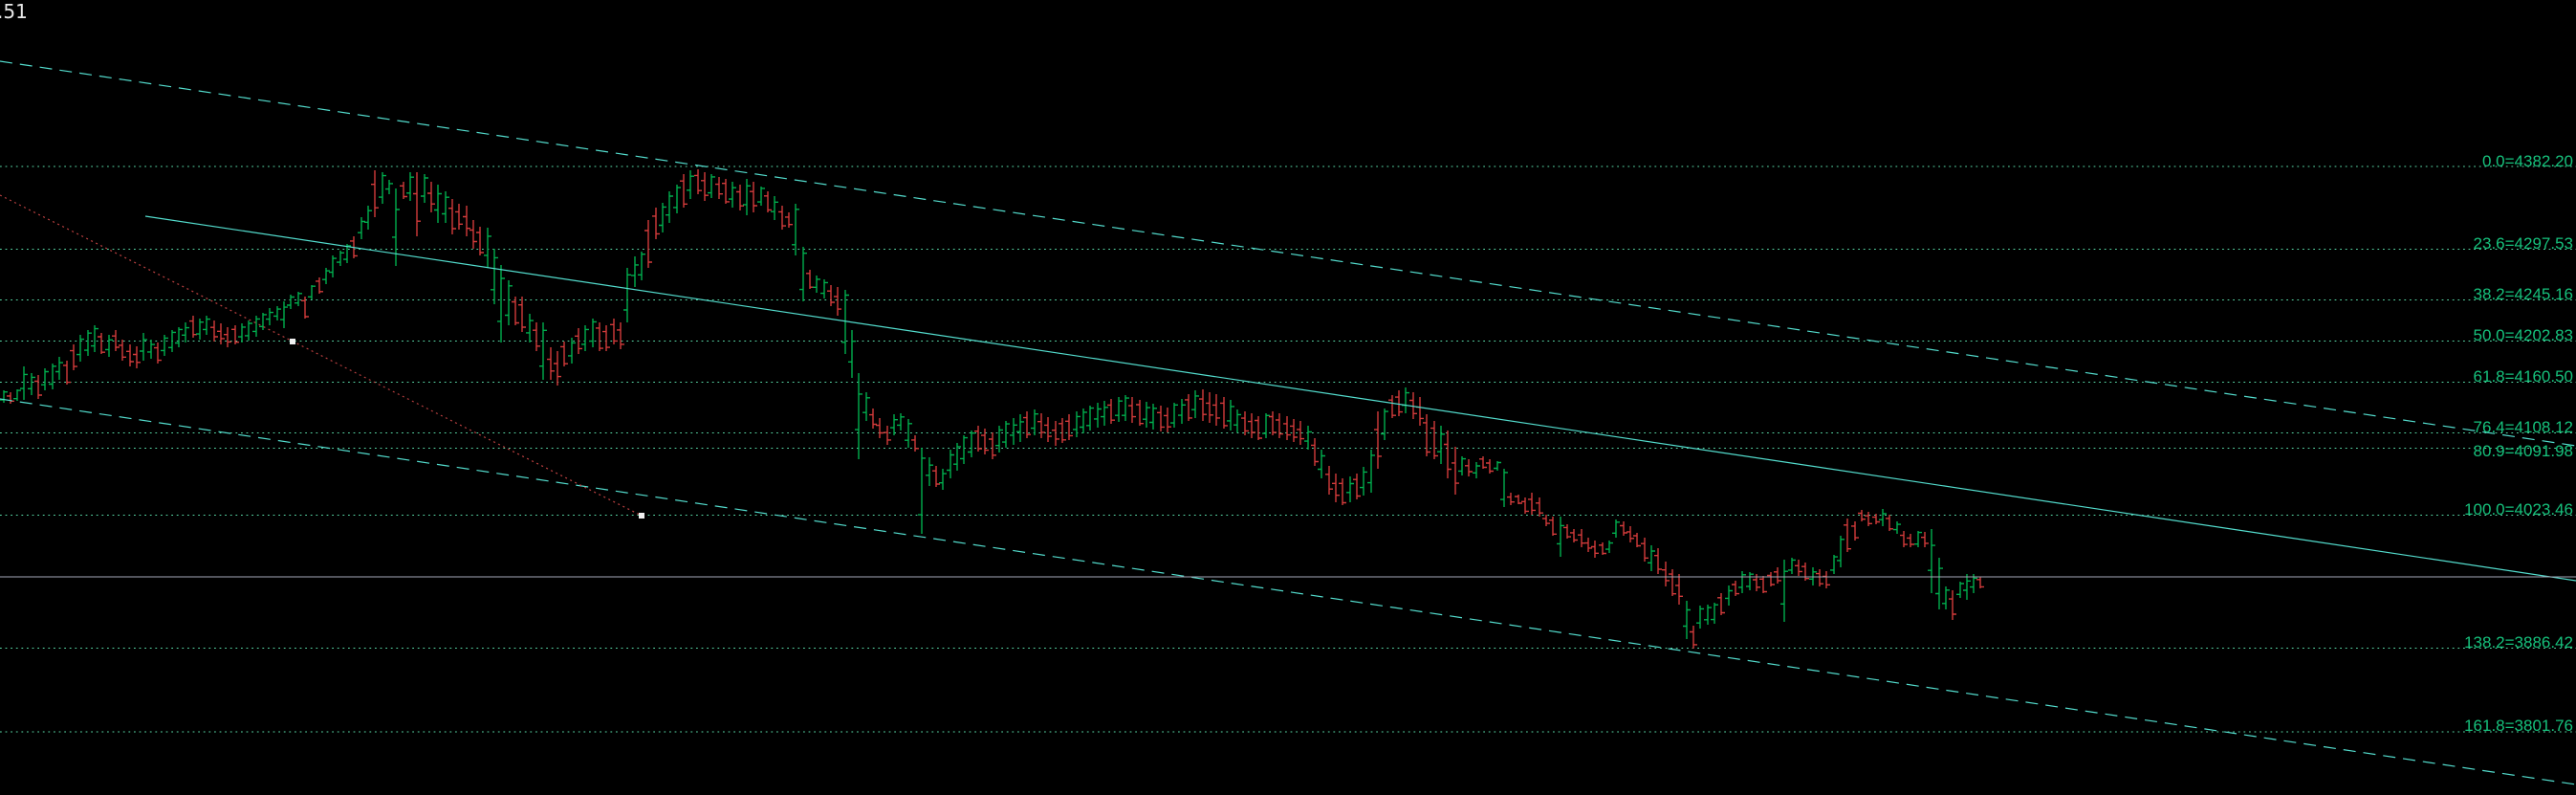 This screenshot has width=2576, height=795. What do you see at coordinates (2523, 451) in the screenshot?
I see `fib-level-label-80.9: 80.9=4091.98` at bounding box center [2523, 451].